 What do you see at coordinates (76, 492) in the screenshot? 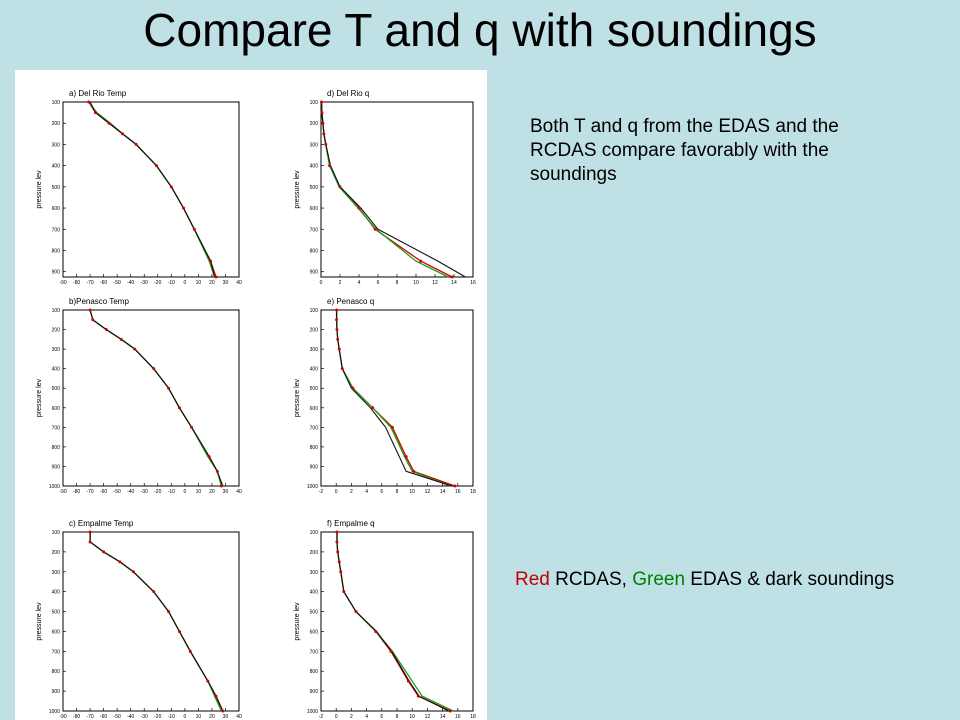
I see `x-tick-label: -80` at bounding box center [76, 492].